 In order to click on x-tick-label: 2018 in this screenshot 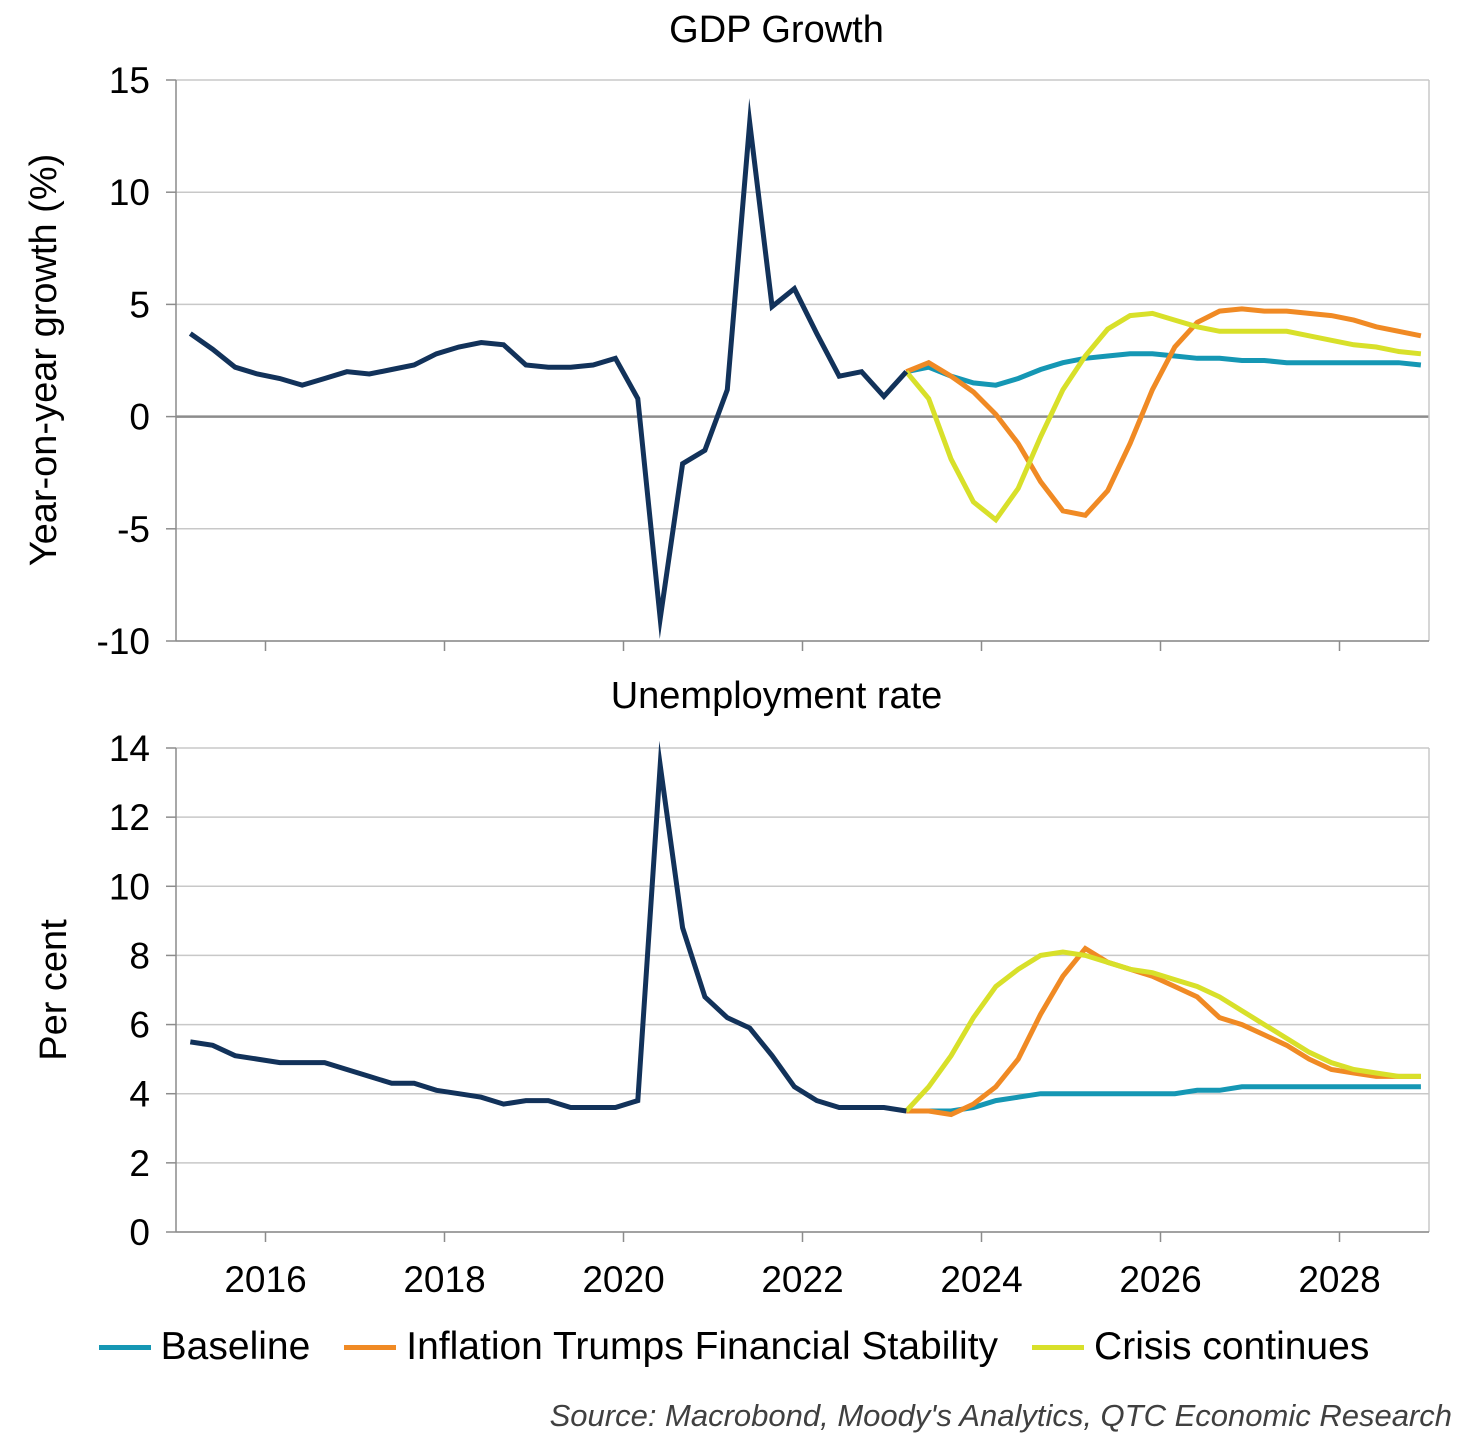, I will do `click(444, 1279)`.